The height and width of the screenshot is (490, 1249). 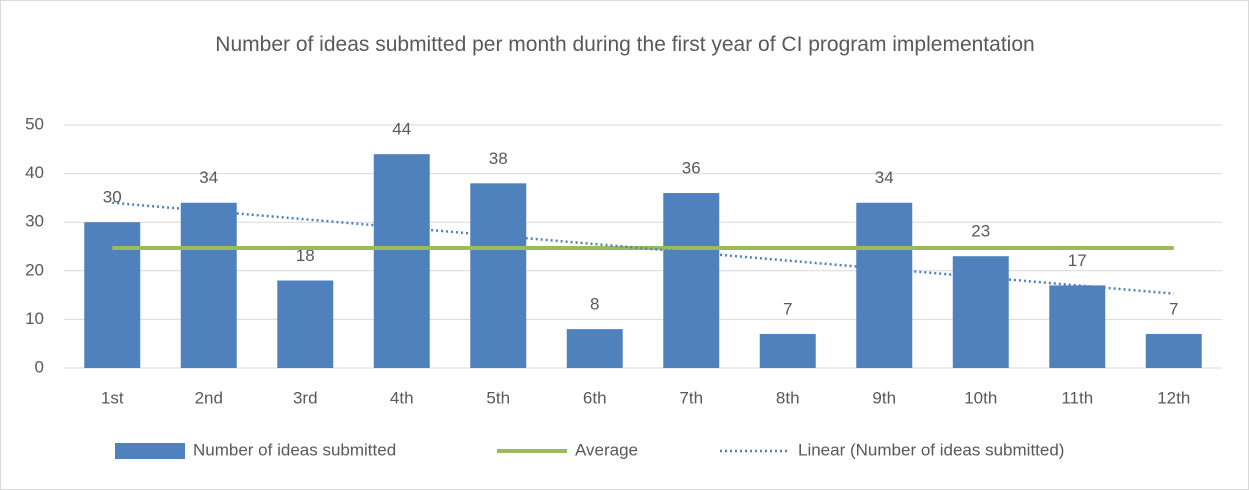 I want to click on x-tick-label: 4th, so click(x=402, y=397).